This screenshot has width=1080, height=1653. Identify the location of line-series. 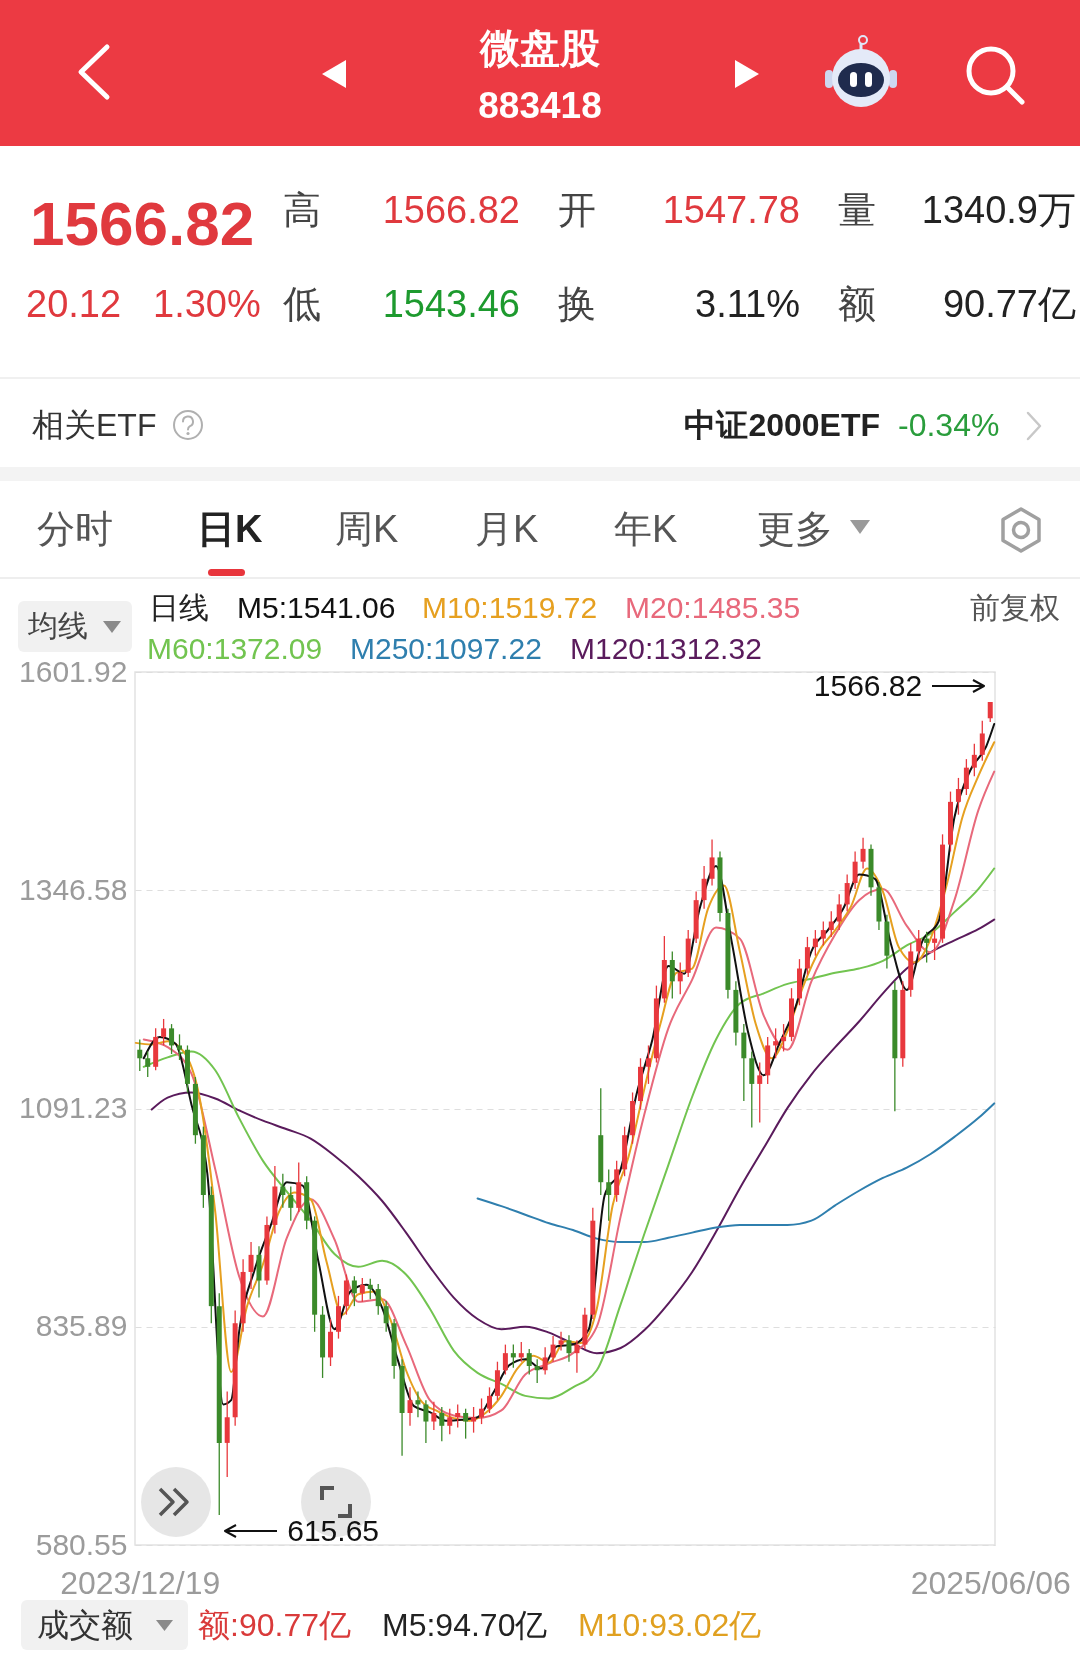
(736, 1173).